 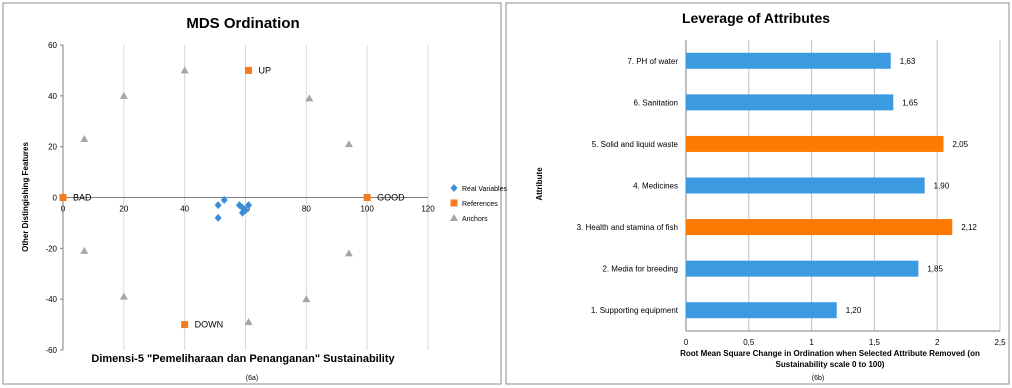 What do you see at coordinates (635, 310) in the screenshot?
I see `leverage-category-label: 1. Supporting equipment` at bounding box center [635, 310].